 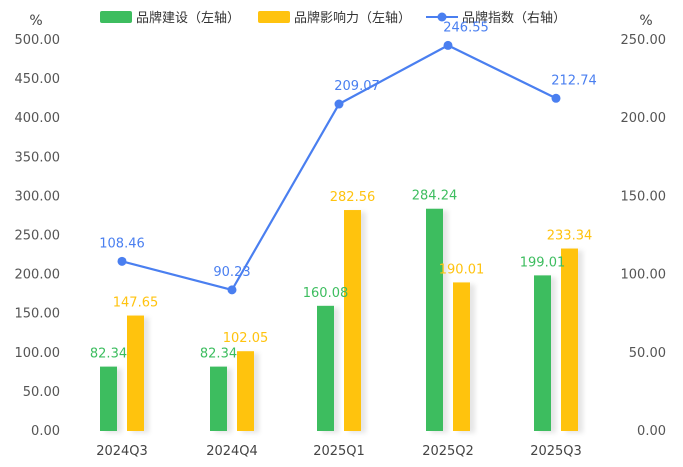 What do you see at coordinates (38, 314) in the screenshot?
I see `y-left-tick-label: 150.00` at bounding box center [38, 314].